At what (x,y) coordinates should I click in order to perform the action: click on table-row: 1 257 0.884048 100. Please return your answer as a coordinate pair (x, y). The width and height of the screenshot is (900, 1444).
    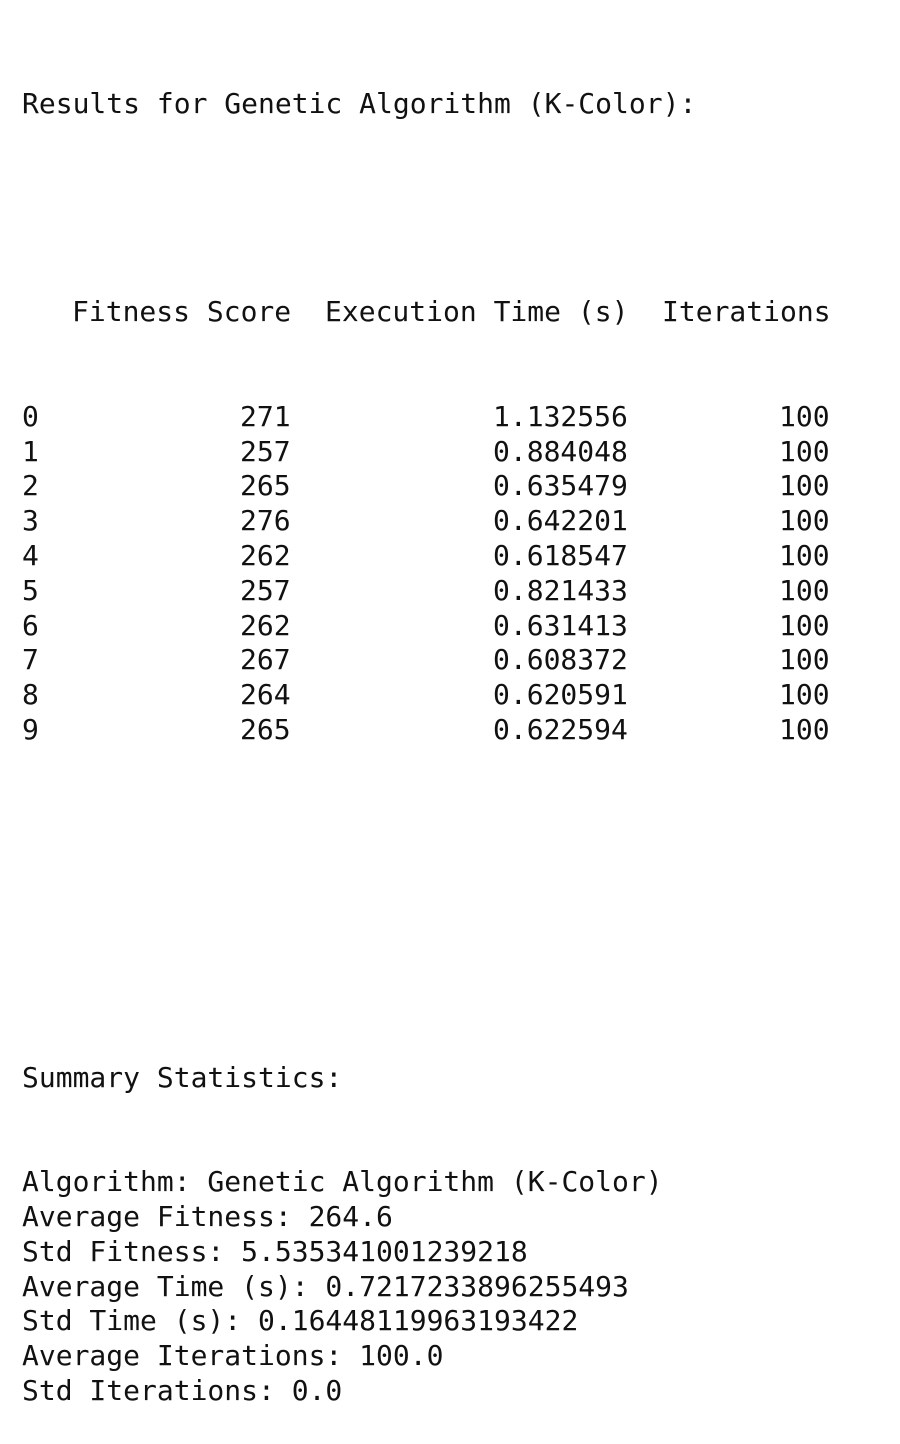
    Looking at the image, I should click on (426, 452).